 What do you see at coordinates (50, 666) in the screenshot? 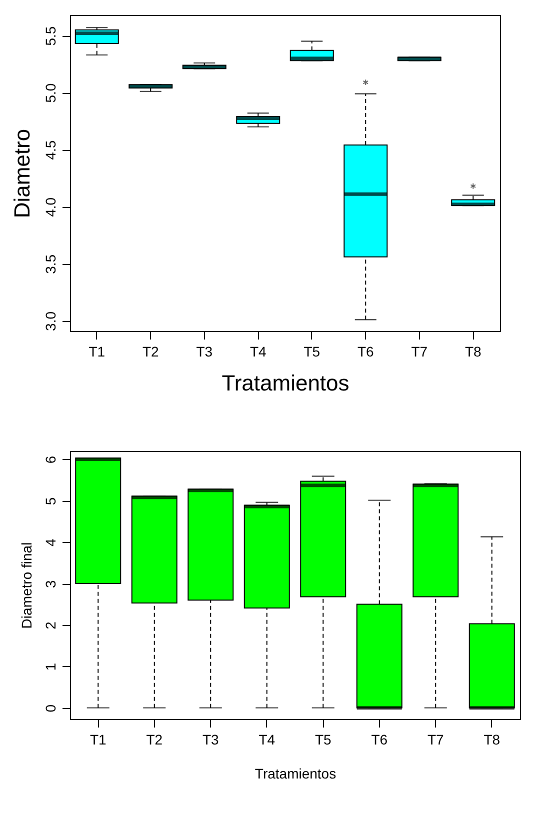
I see `y-tick-label: 1` at bounding box center [50, 666].